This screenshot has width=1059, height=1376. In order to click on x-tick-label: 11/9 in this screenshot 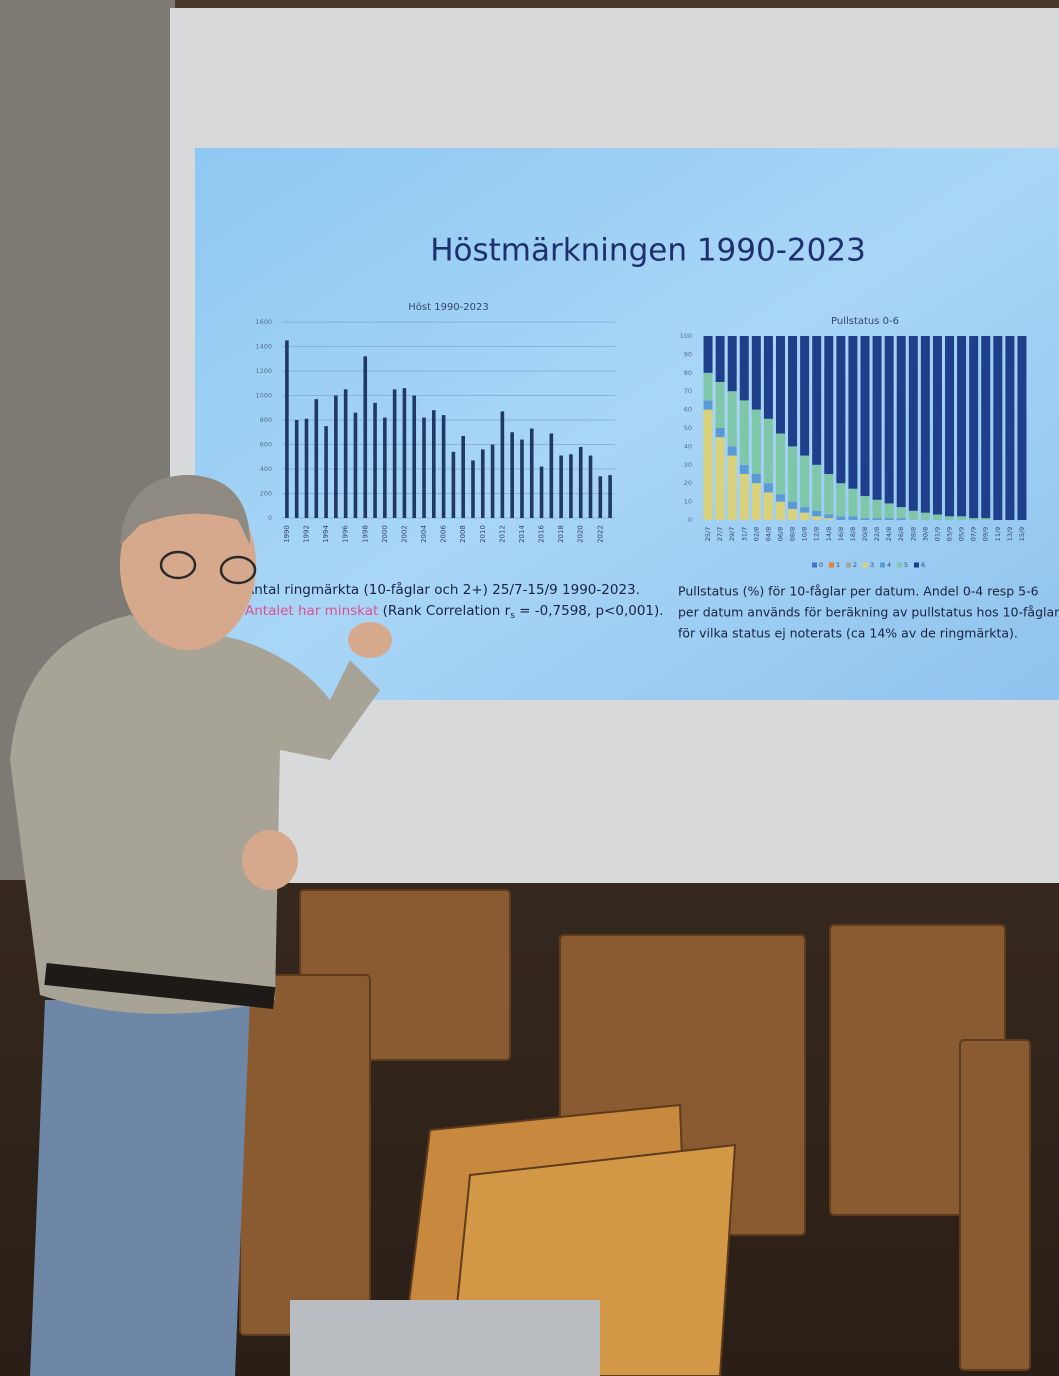, I will do `click(998, 534)`.